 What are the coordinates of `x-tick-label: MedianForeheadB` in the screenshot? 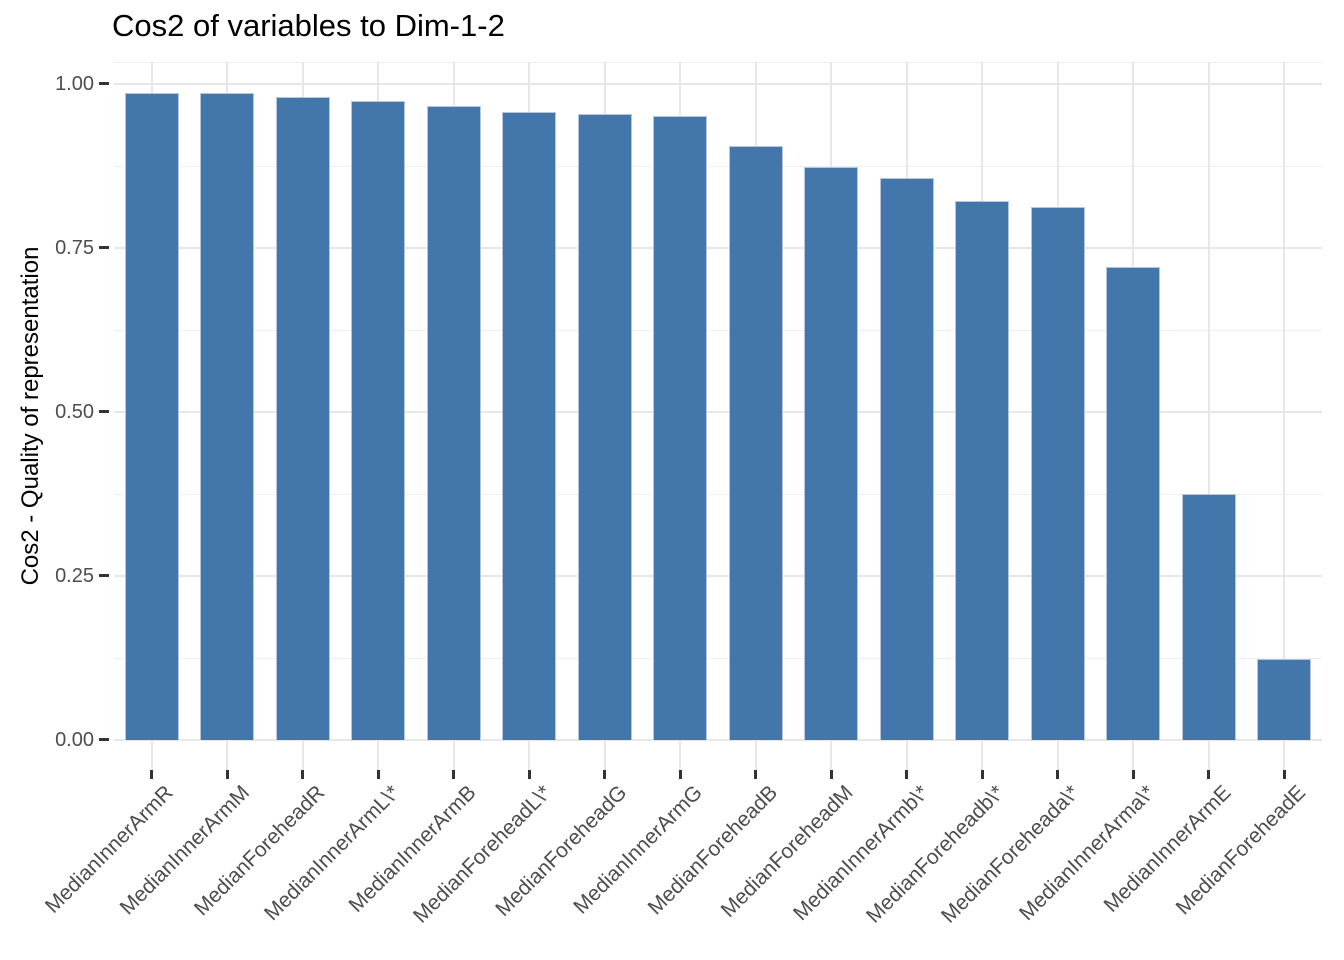 It's located at (713, 850).